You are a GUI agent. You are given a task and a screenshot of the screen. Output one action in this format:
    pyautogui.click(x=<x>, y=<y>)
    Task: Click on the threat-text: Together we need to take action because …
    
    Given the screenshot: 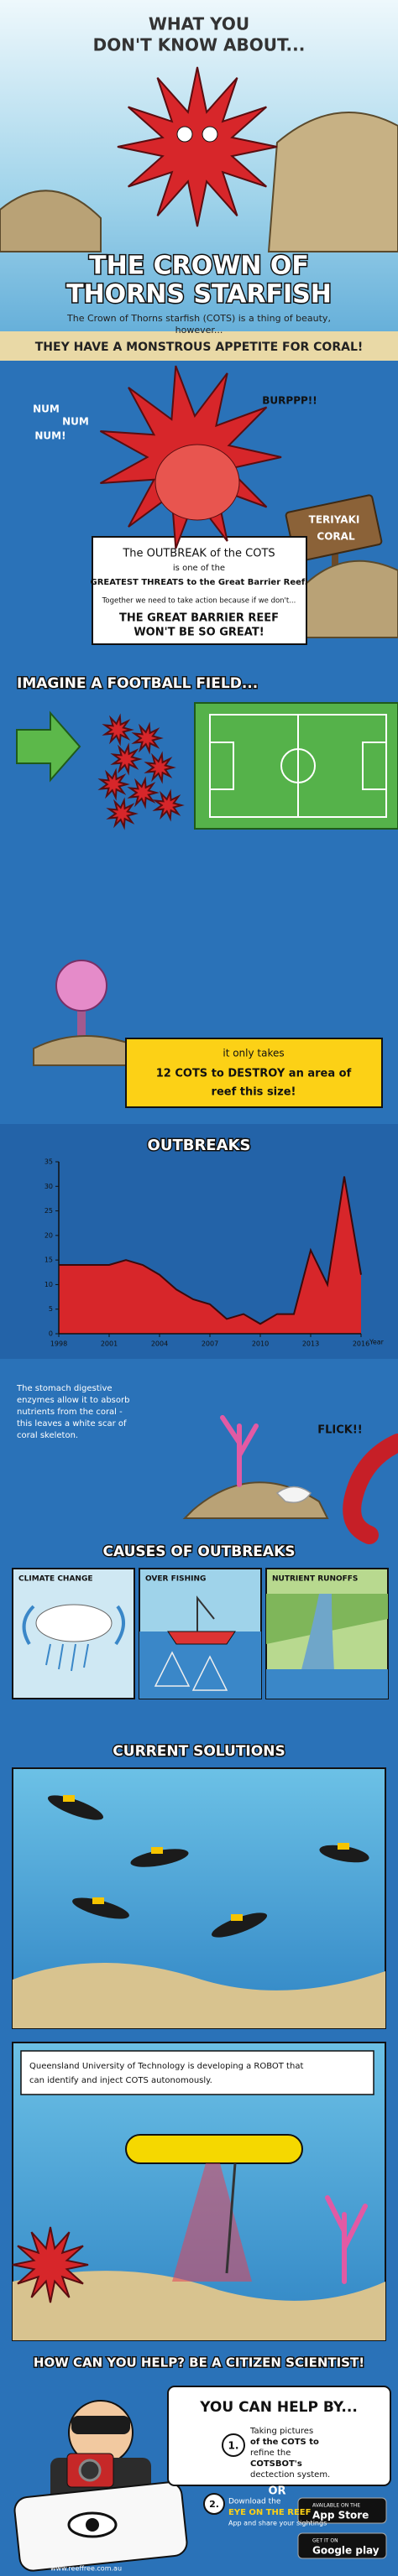 What is the action you would take?
    pyautogui.click(x=199, y=601)
    